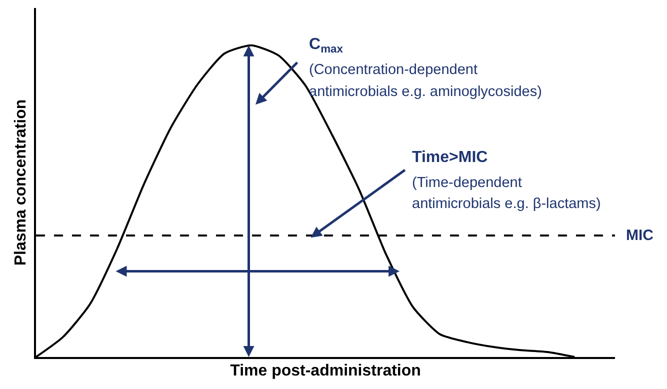 The height and width of the screenshot is (389, 667). Describe the element at coordinates (506, 204) in the screenshot. I see `annotation: antimicrobials e.g. β-lactams)` at that location.